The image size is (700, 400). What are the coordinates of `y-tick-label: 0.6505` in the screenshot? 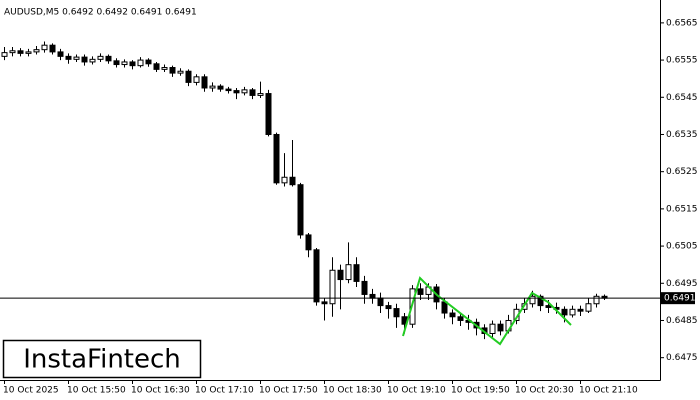 It's located at (682, 247).